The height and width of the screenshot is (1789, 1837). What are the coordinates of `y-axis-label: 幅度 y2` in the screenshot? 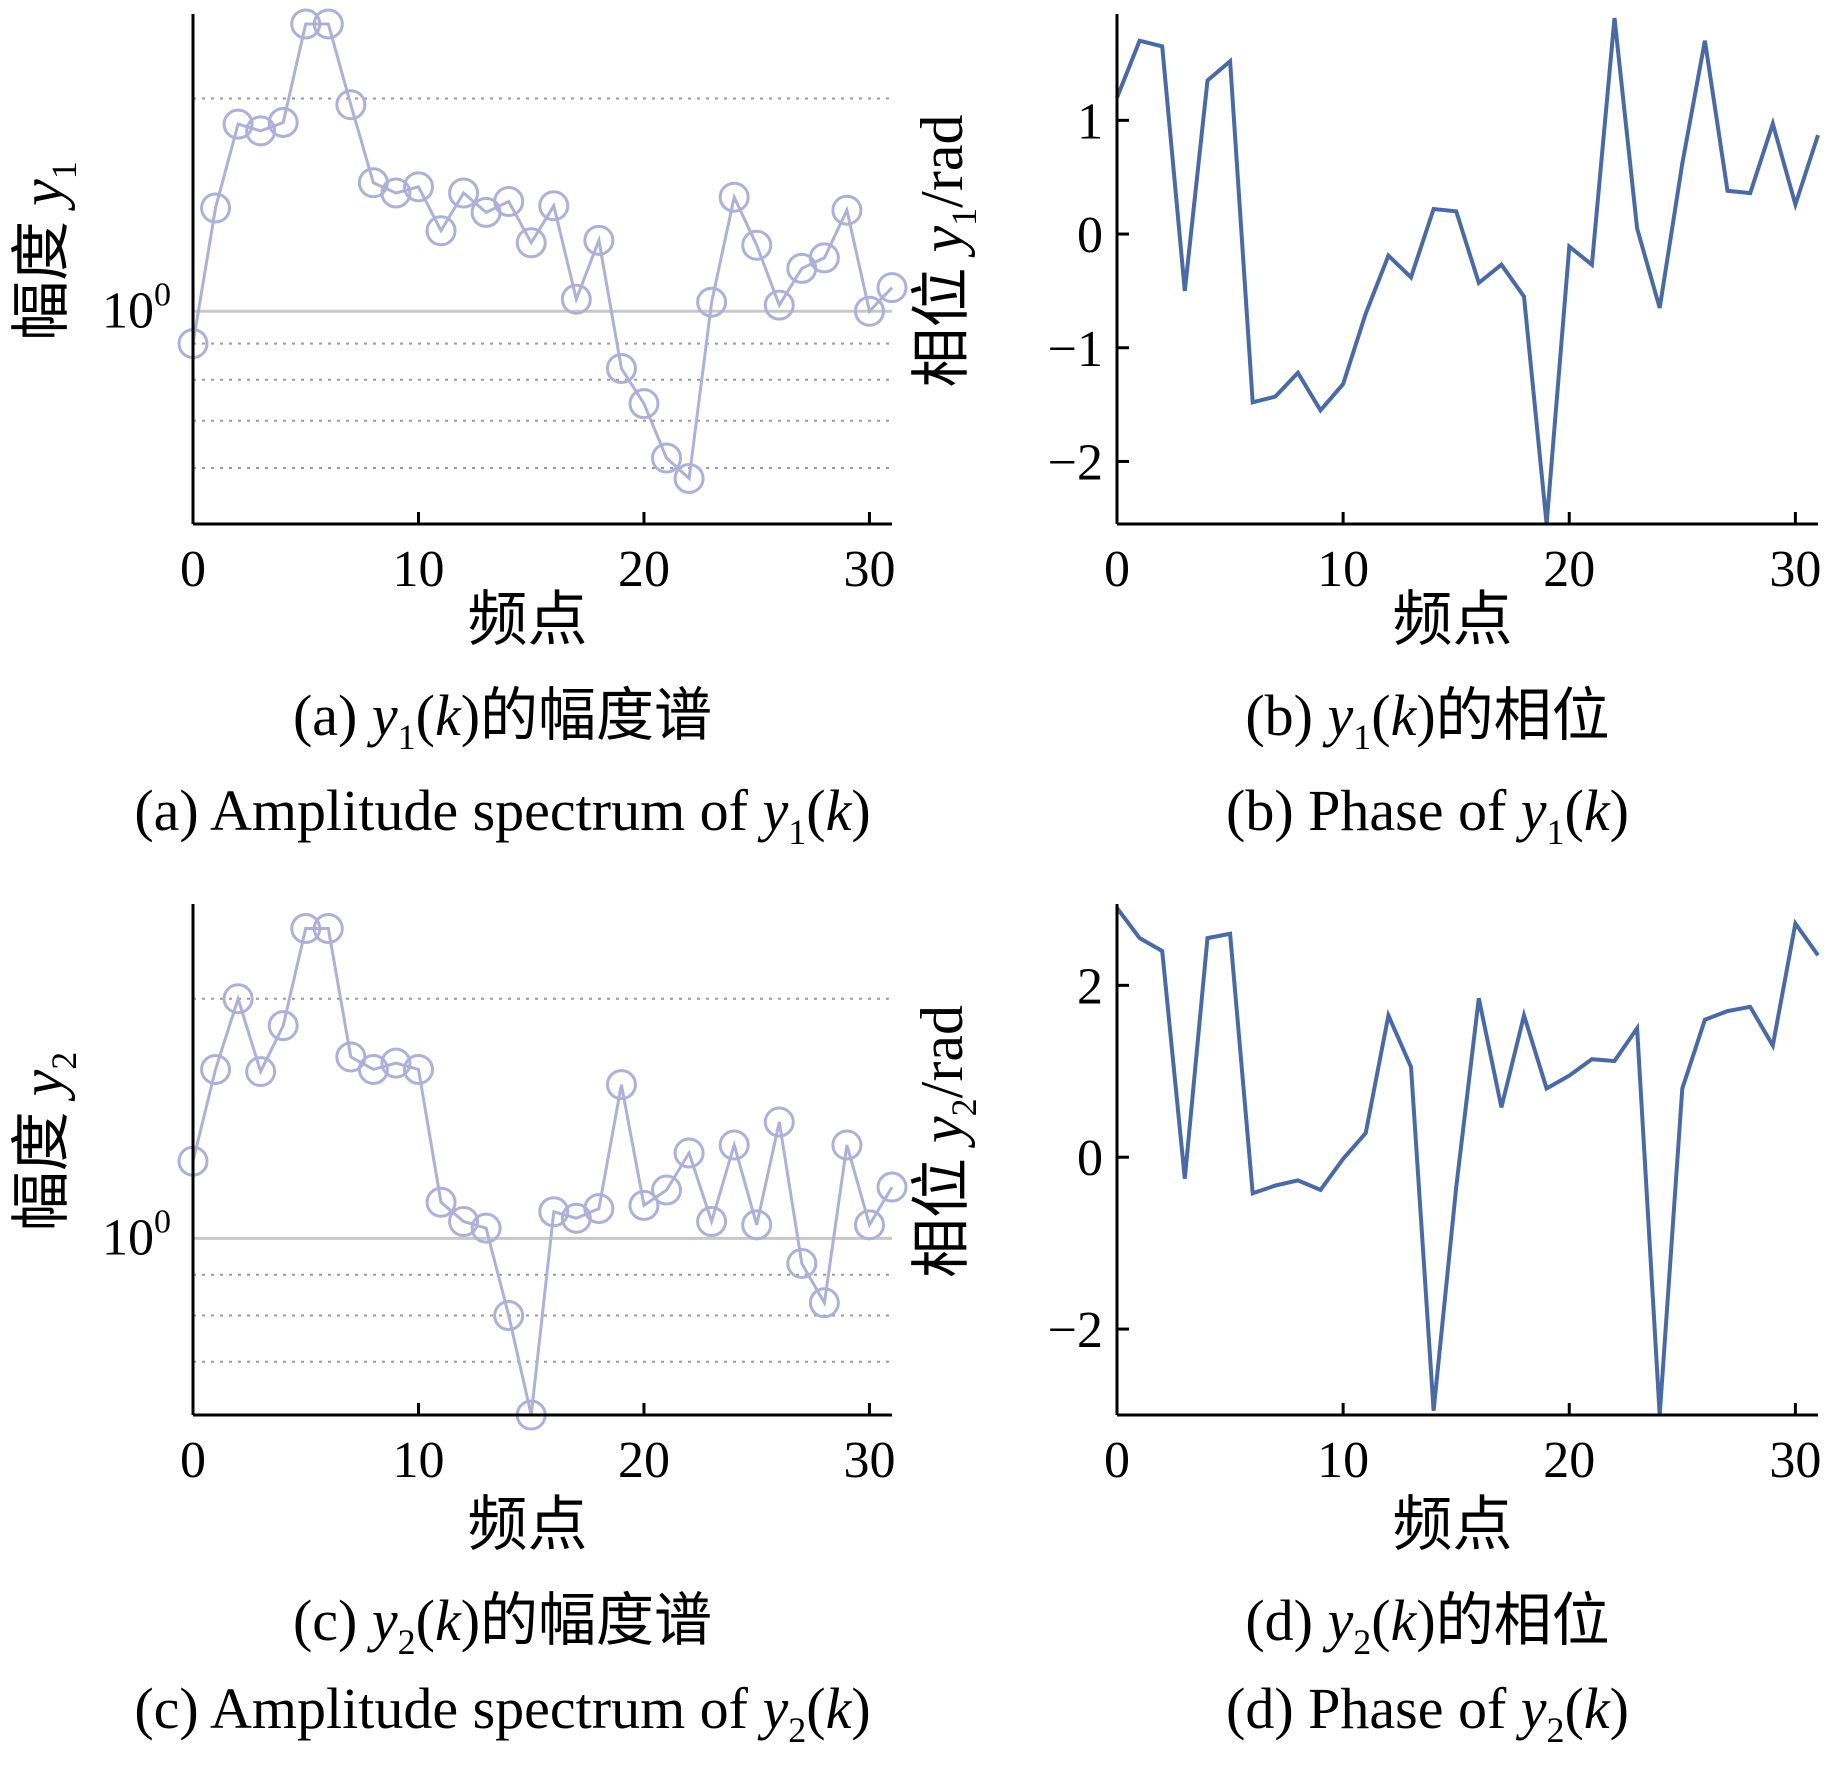 It's located at (46, 1142).